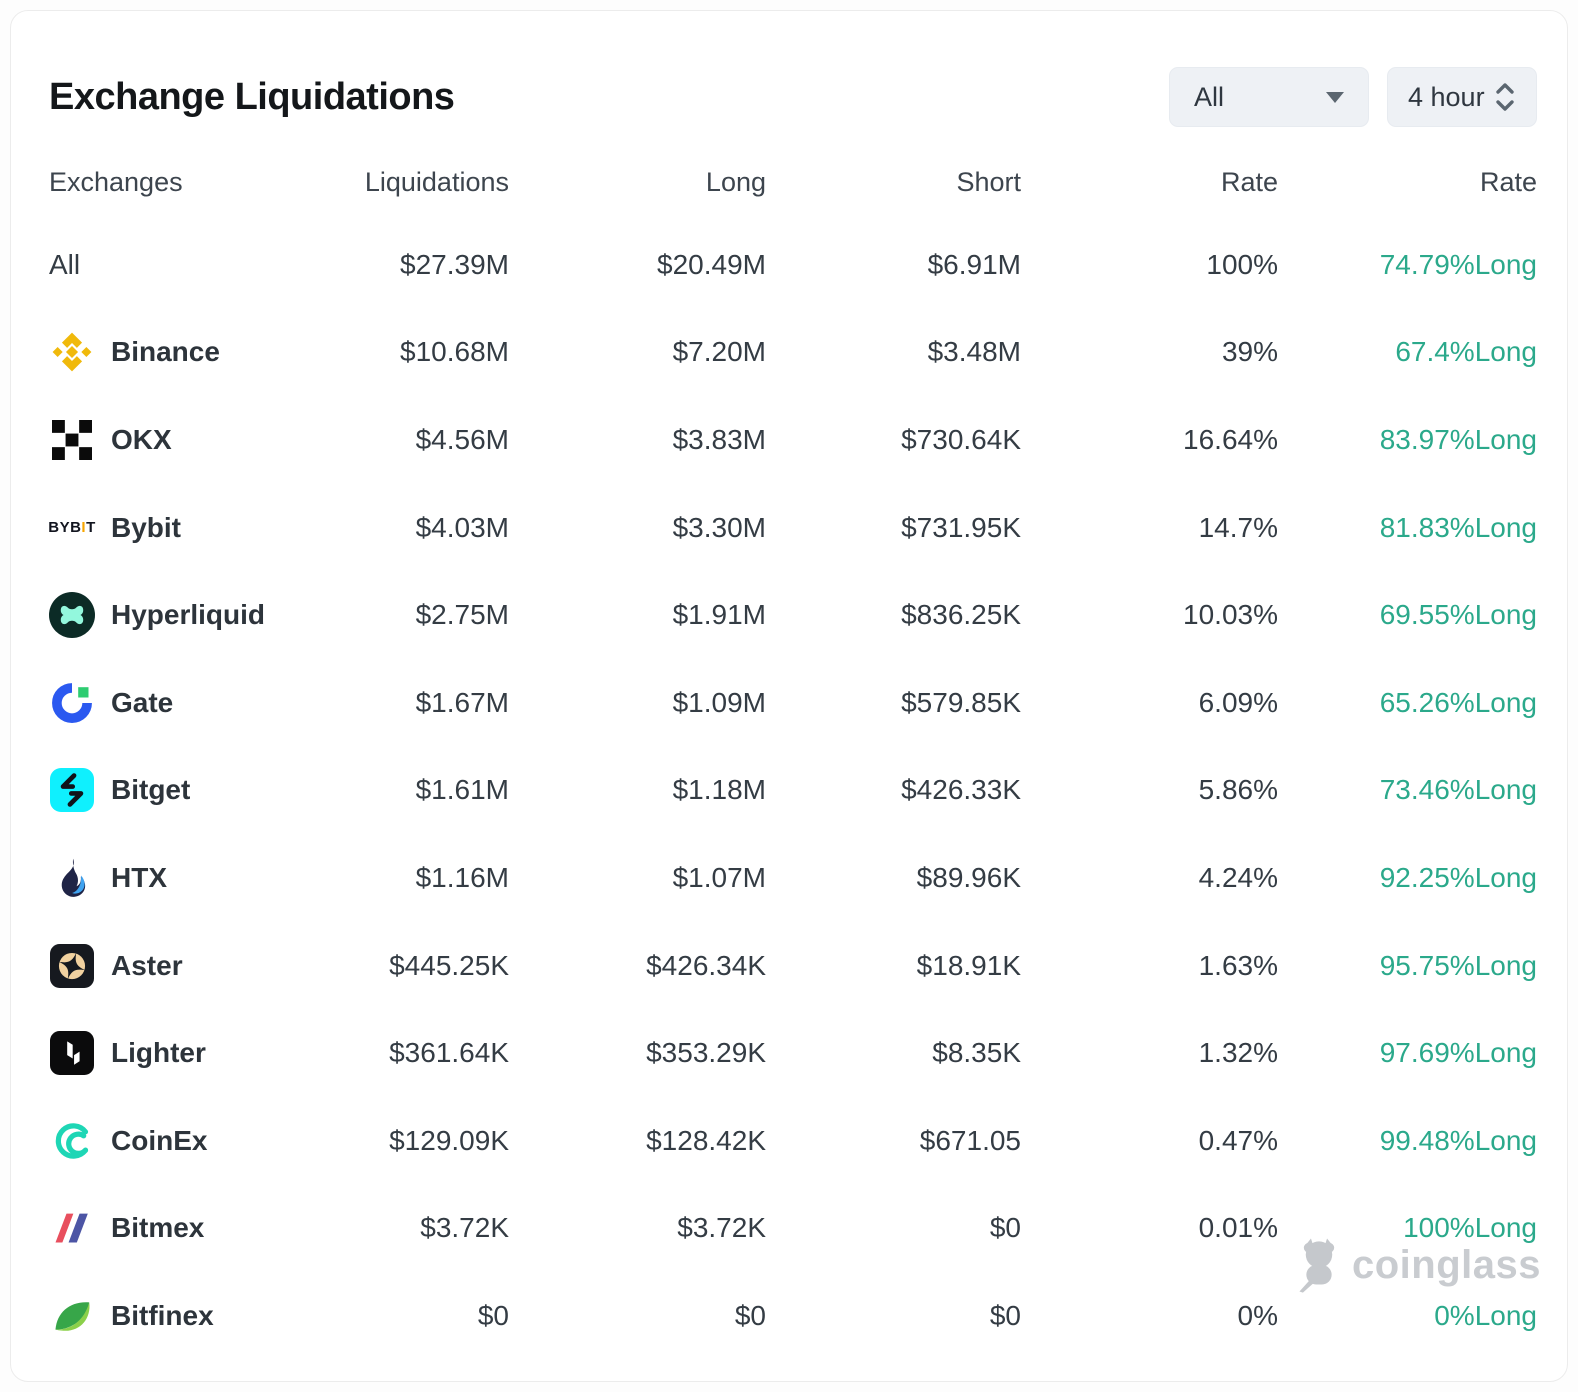 The width and height of the screenshot is (1578, 1392). I want to click on table-row-binance: Binance $10.68M $7.20M $3.48M 39% 67.4%Long, so click(789, 353).